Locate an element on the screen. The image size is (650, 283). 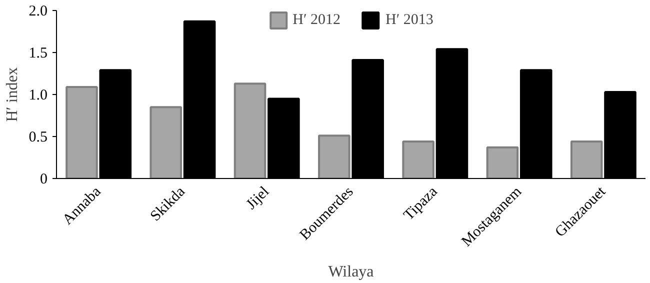
y-tick-label: 2.0 is located at coordinates (38, 12).